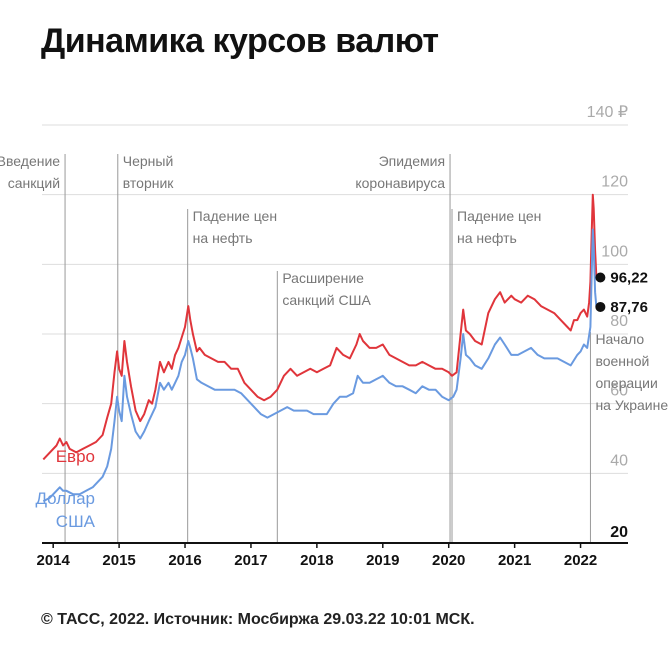  I want to click on series-labels: Евро Доллар США, so click(65, 489).